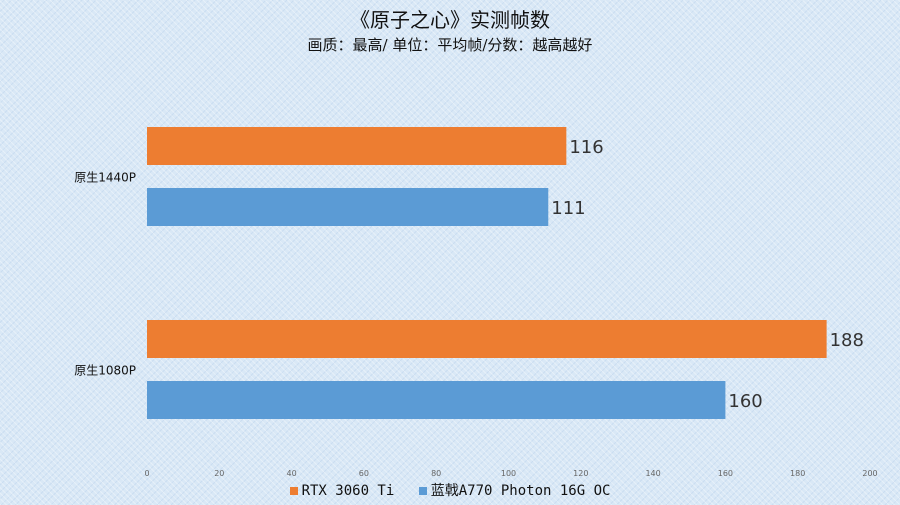  Describe the element at coordinates (745, 401) in the screenshot. I see `data-label: 160` at that location.